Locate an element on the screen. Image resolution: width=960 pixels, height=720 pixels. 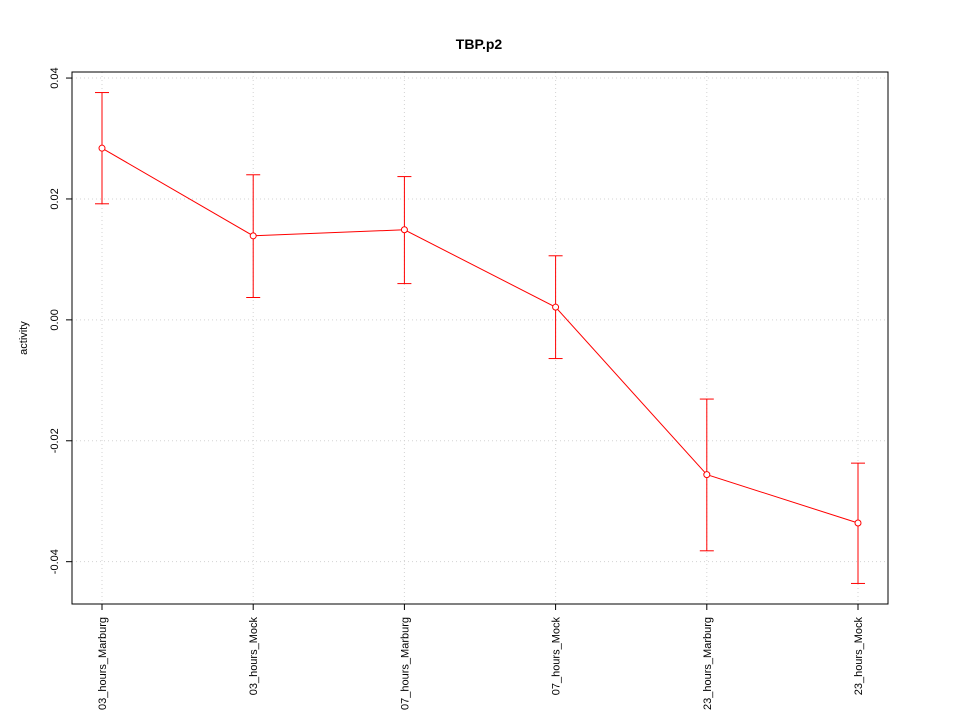
y-tick-label: -0.04 is located at coordinates (55, 561).